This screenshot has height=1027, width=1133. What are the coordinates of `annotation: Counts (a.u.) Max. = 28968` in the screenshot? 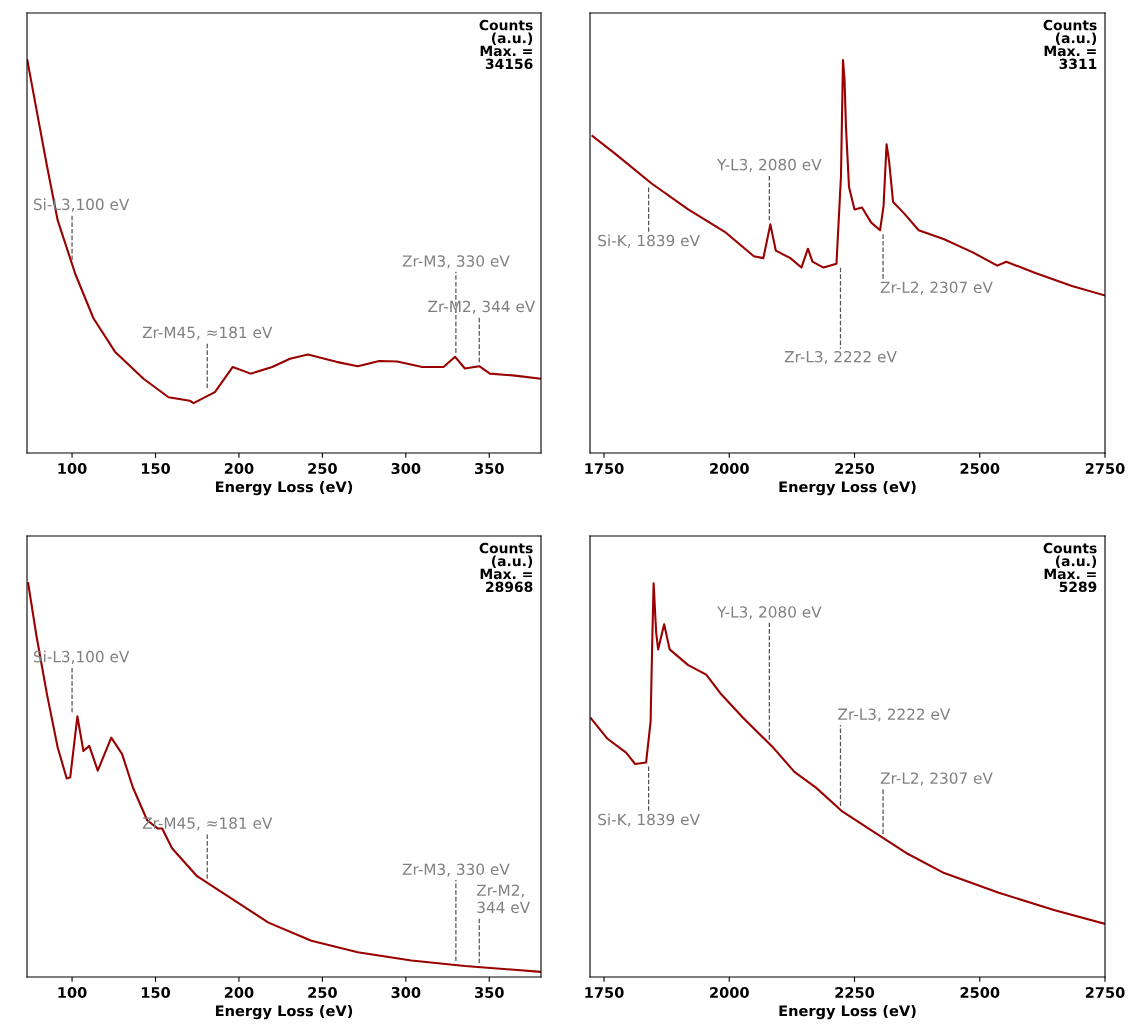 It's located at (506, 567).